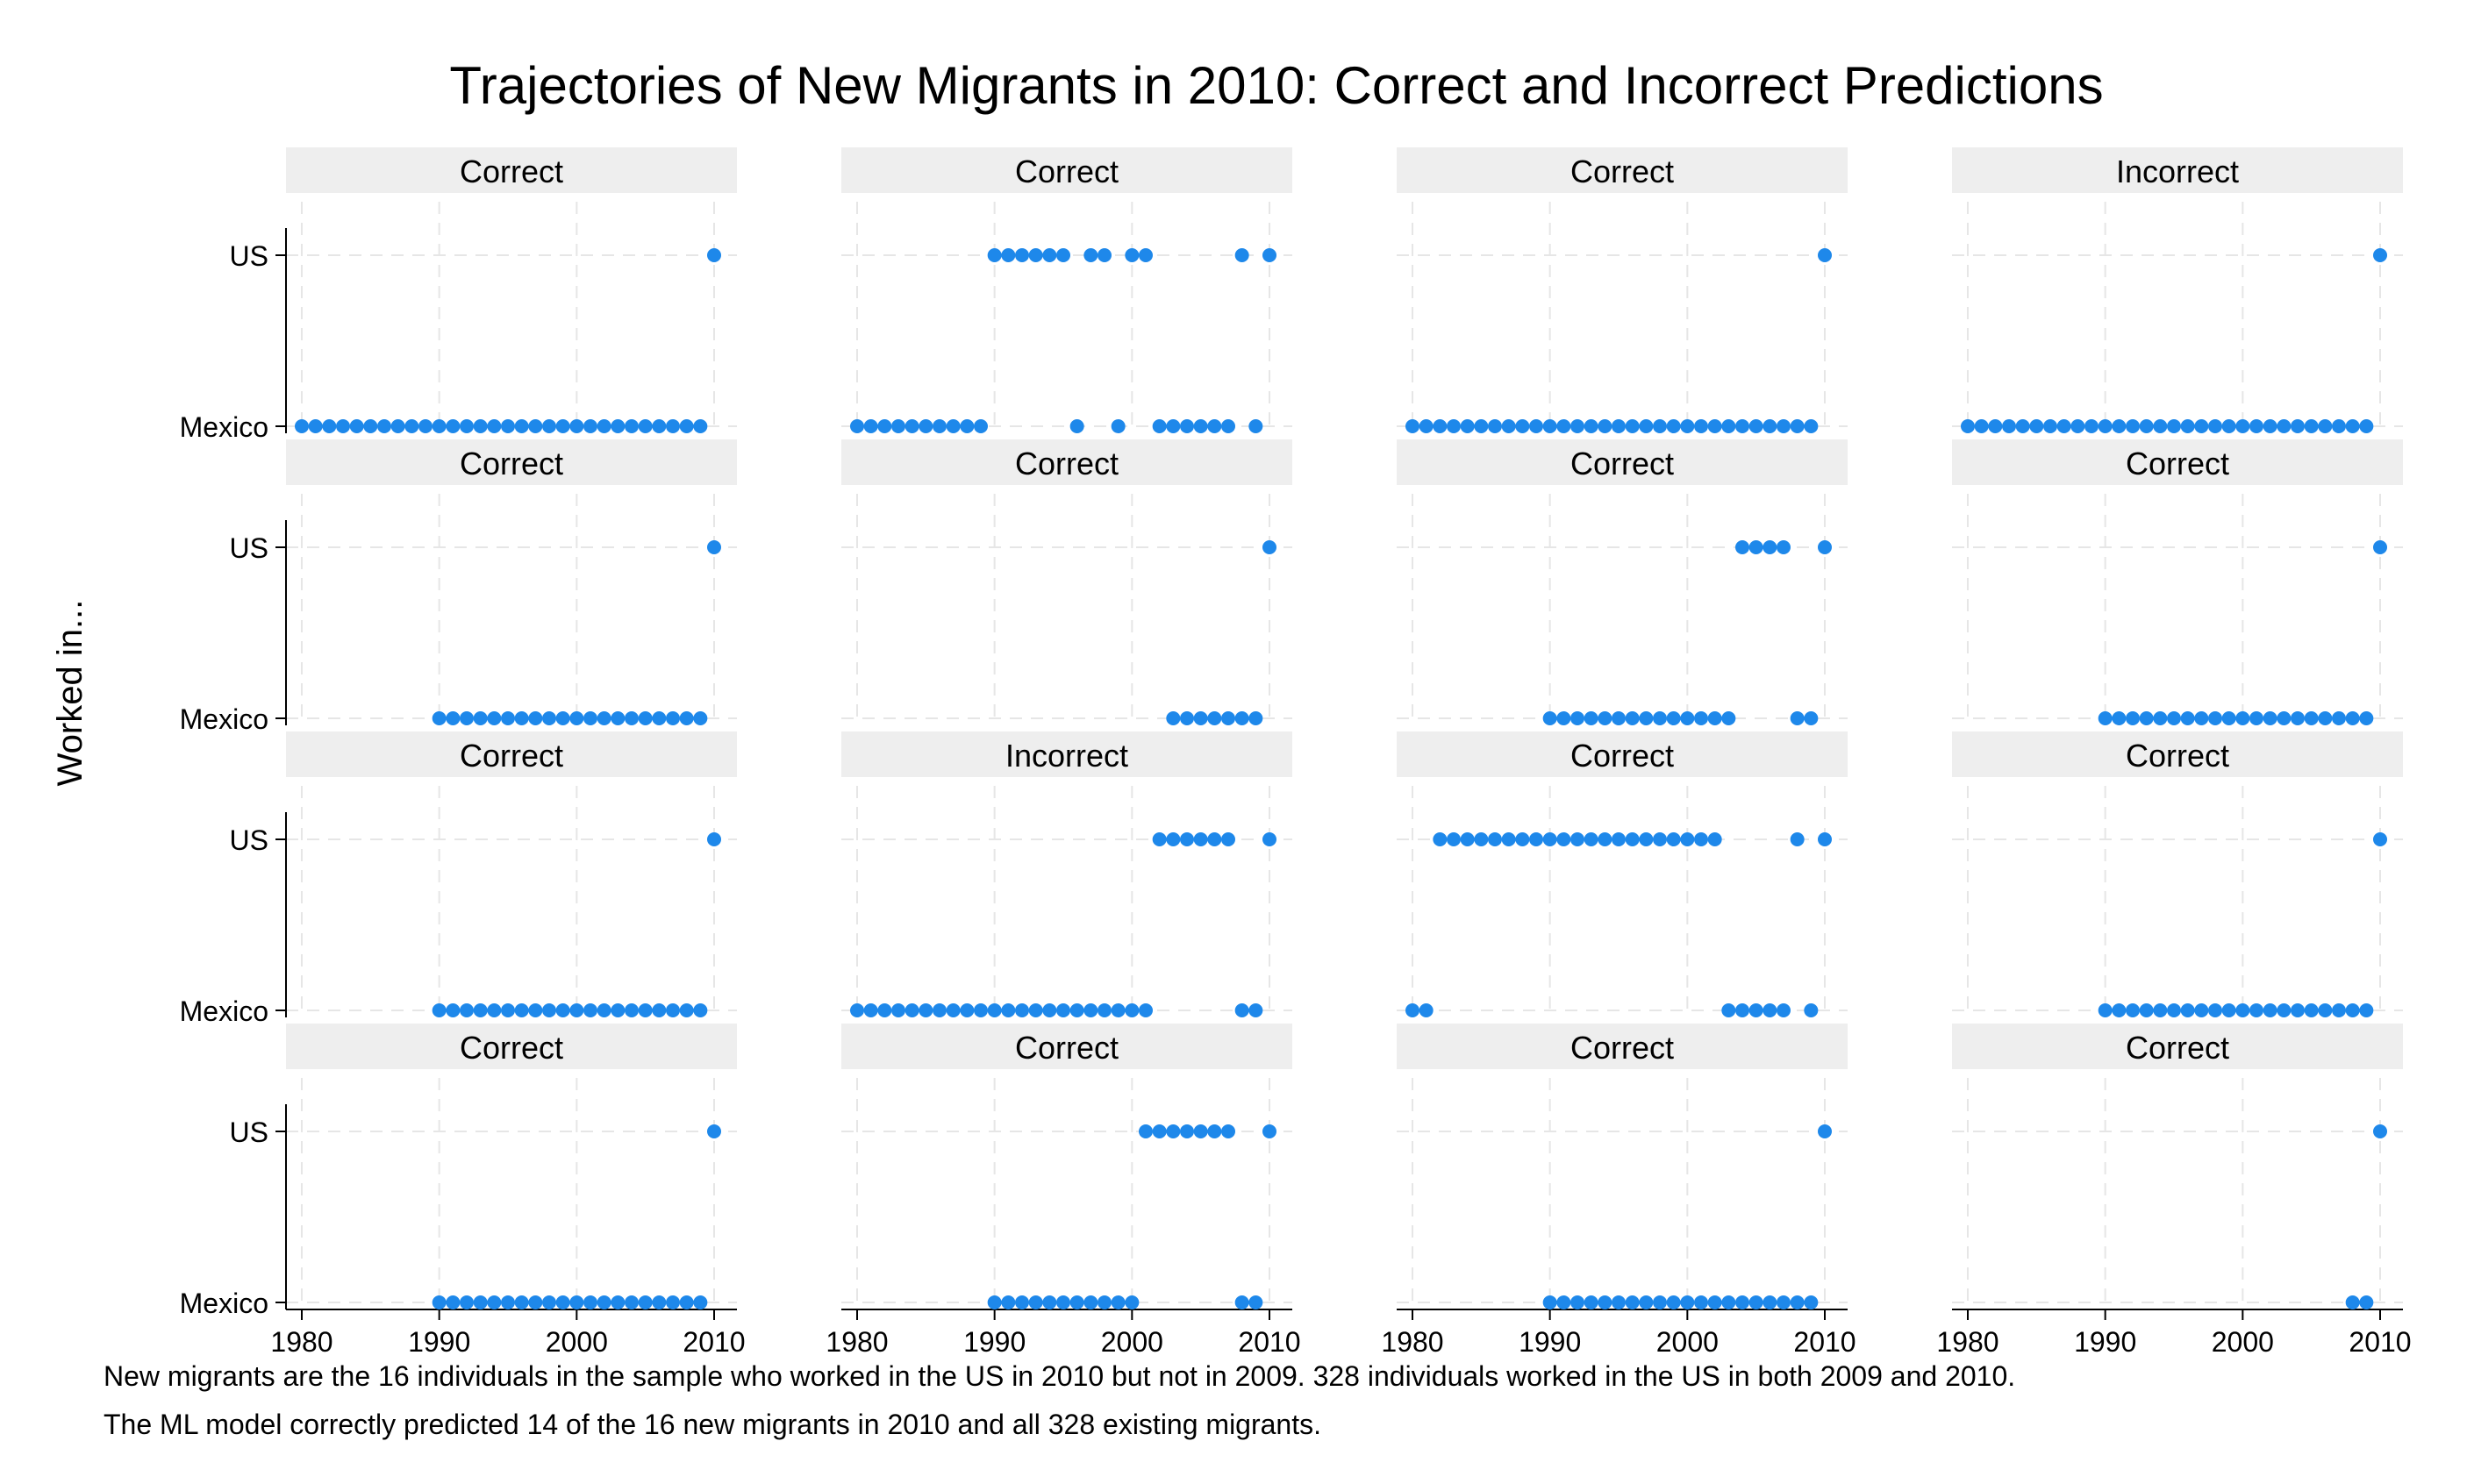  I want to click on point-us-1992, so click(1577, 839).